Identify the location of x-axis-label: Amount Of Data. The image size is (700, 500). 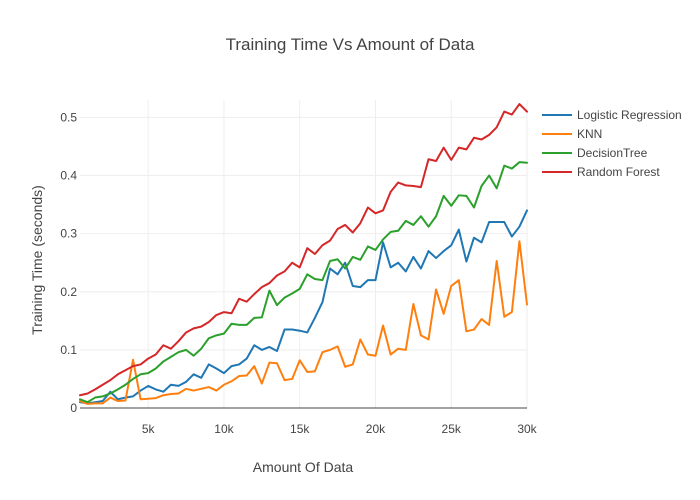
(303, 467).